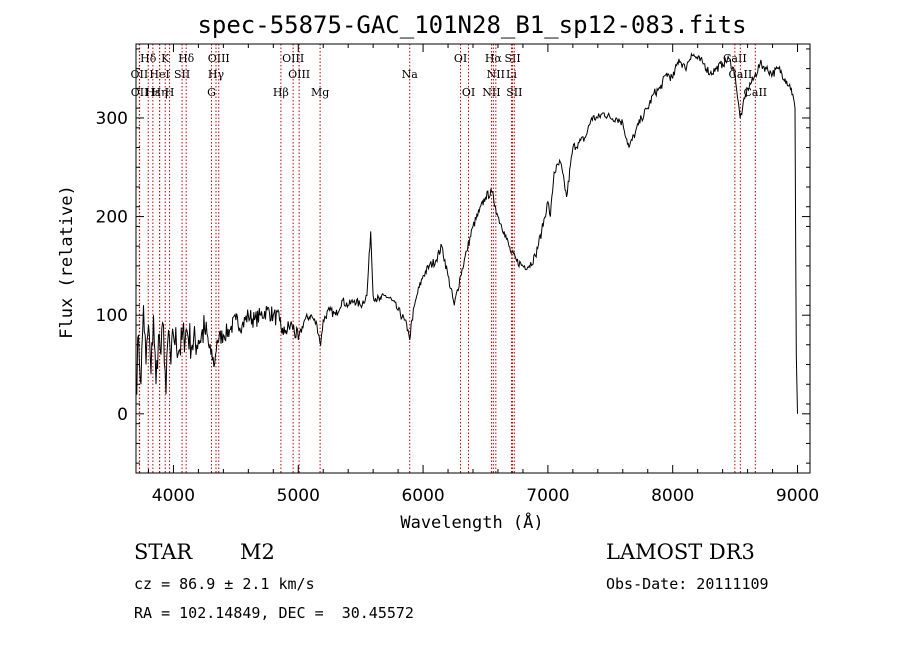  I want to click on spectral-line-label: Na, so click(410, 74).